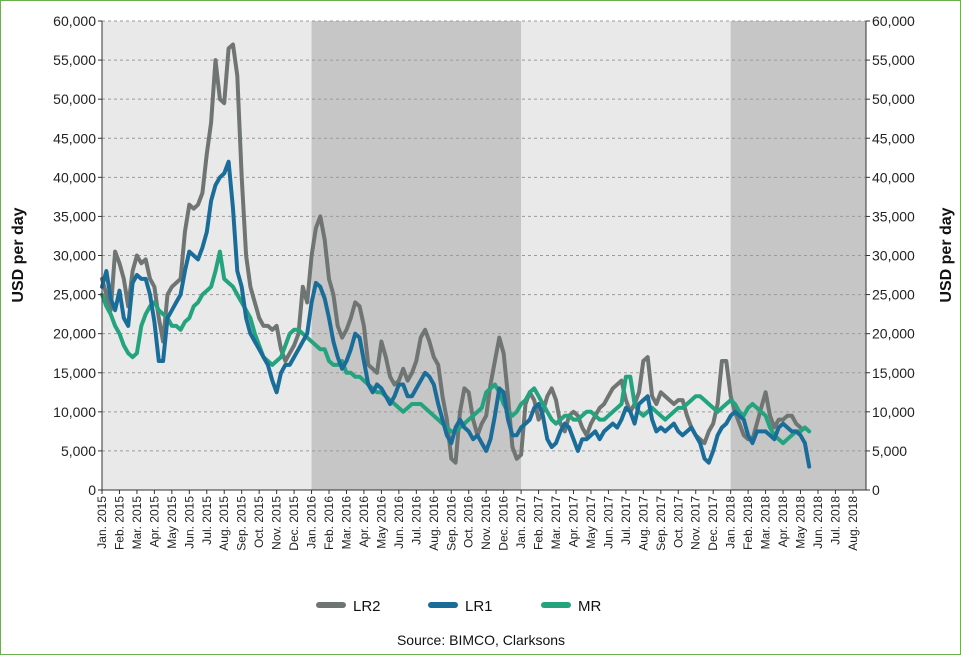 This screenshot has width=961, height=659. I want to click on x-tick-label: Oct. 2017, so click(678, 522).